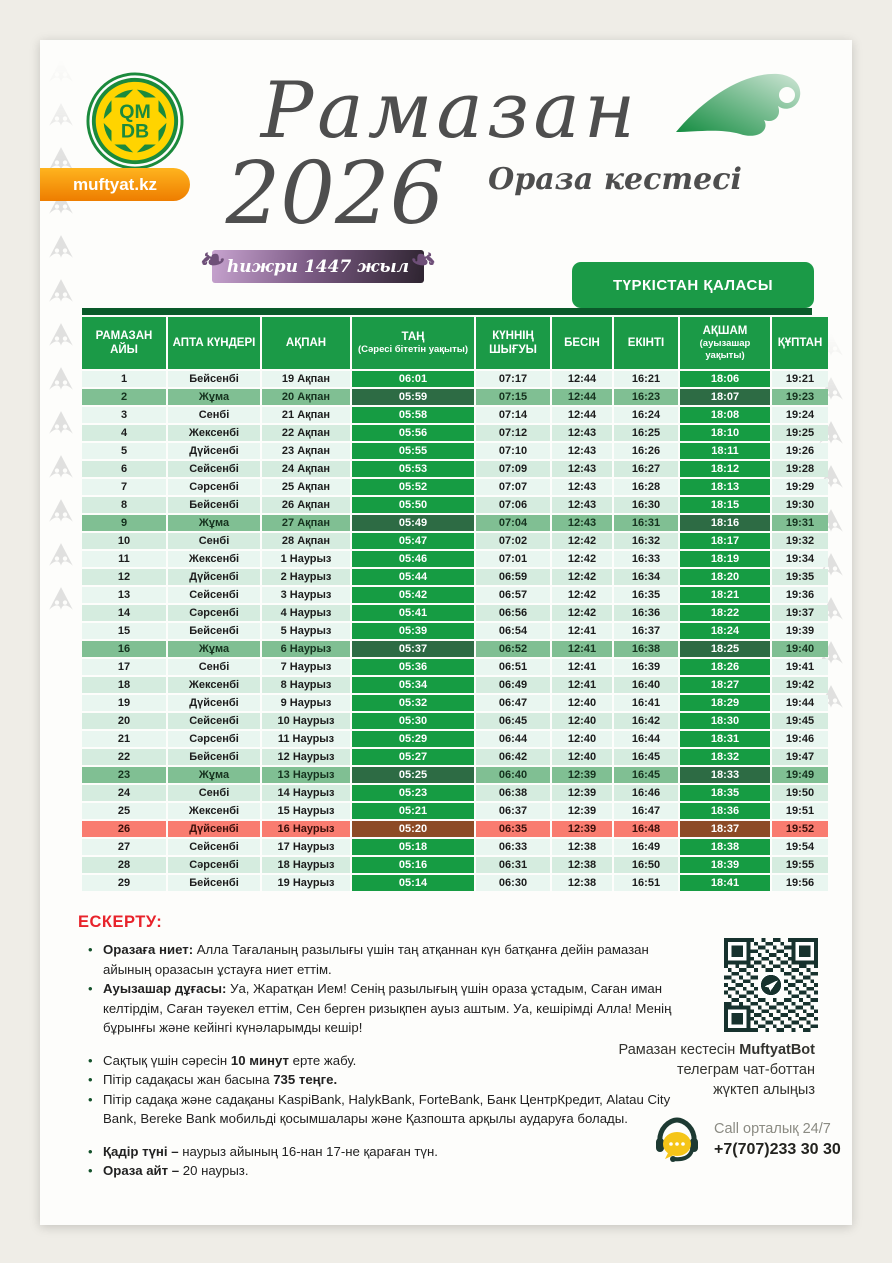 This screenshot has width=892, height=1263. I want to click on cell-aqsham: 18:32, so click(725, 757).